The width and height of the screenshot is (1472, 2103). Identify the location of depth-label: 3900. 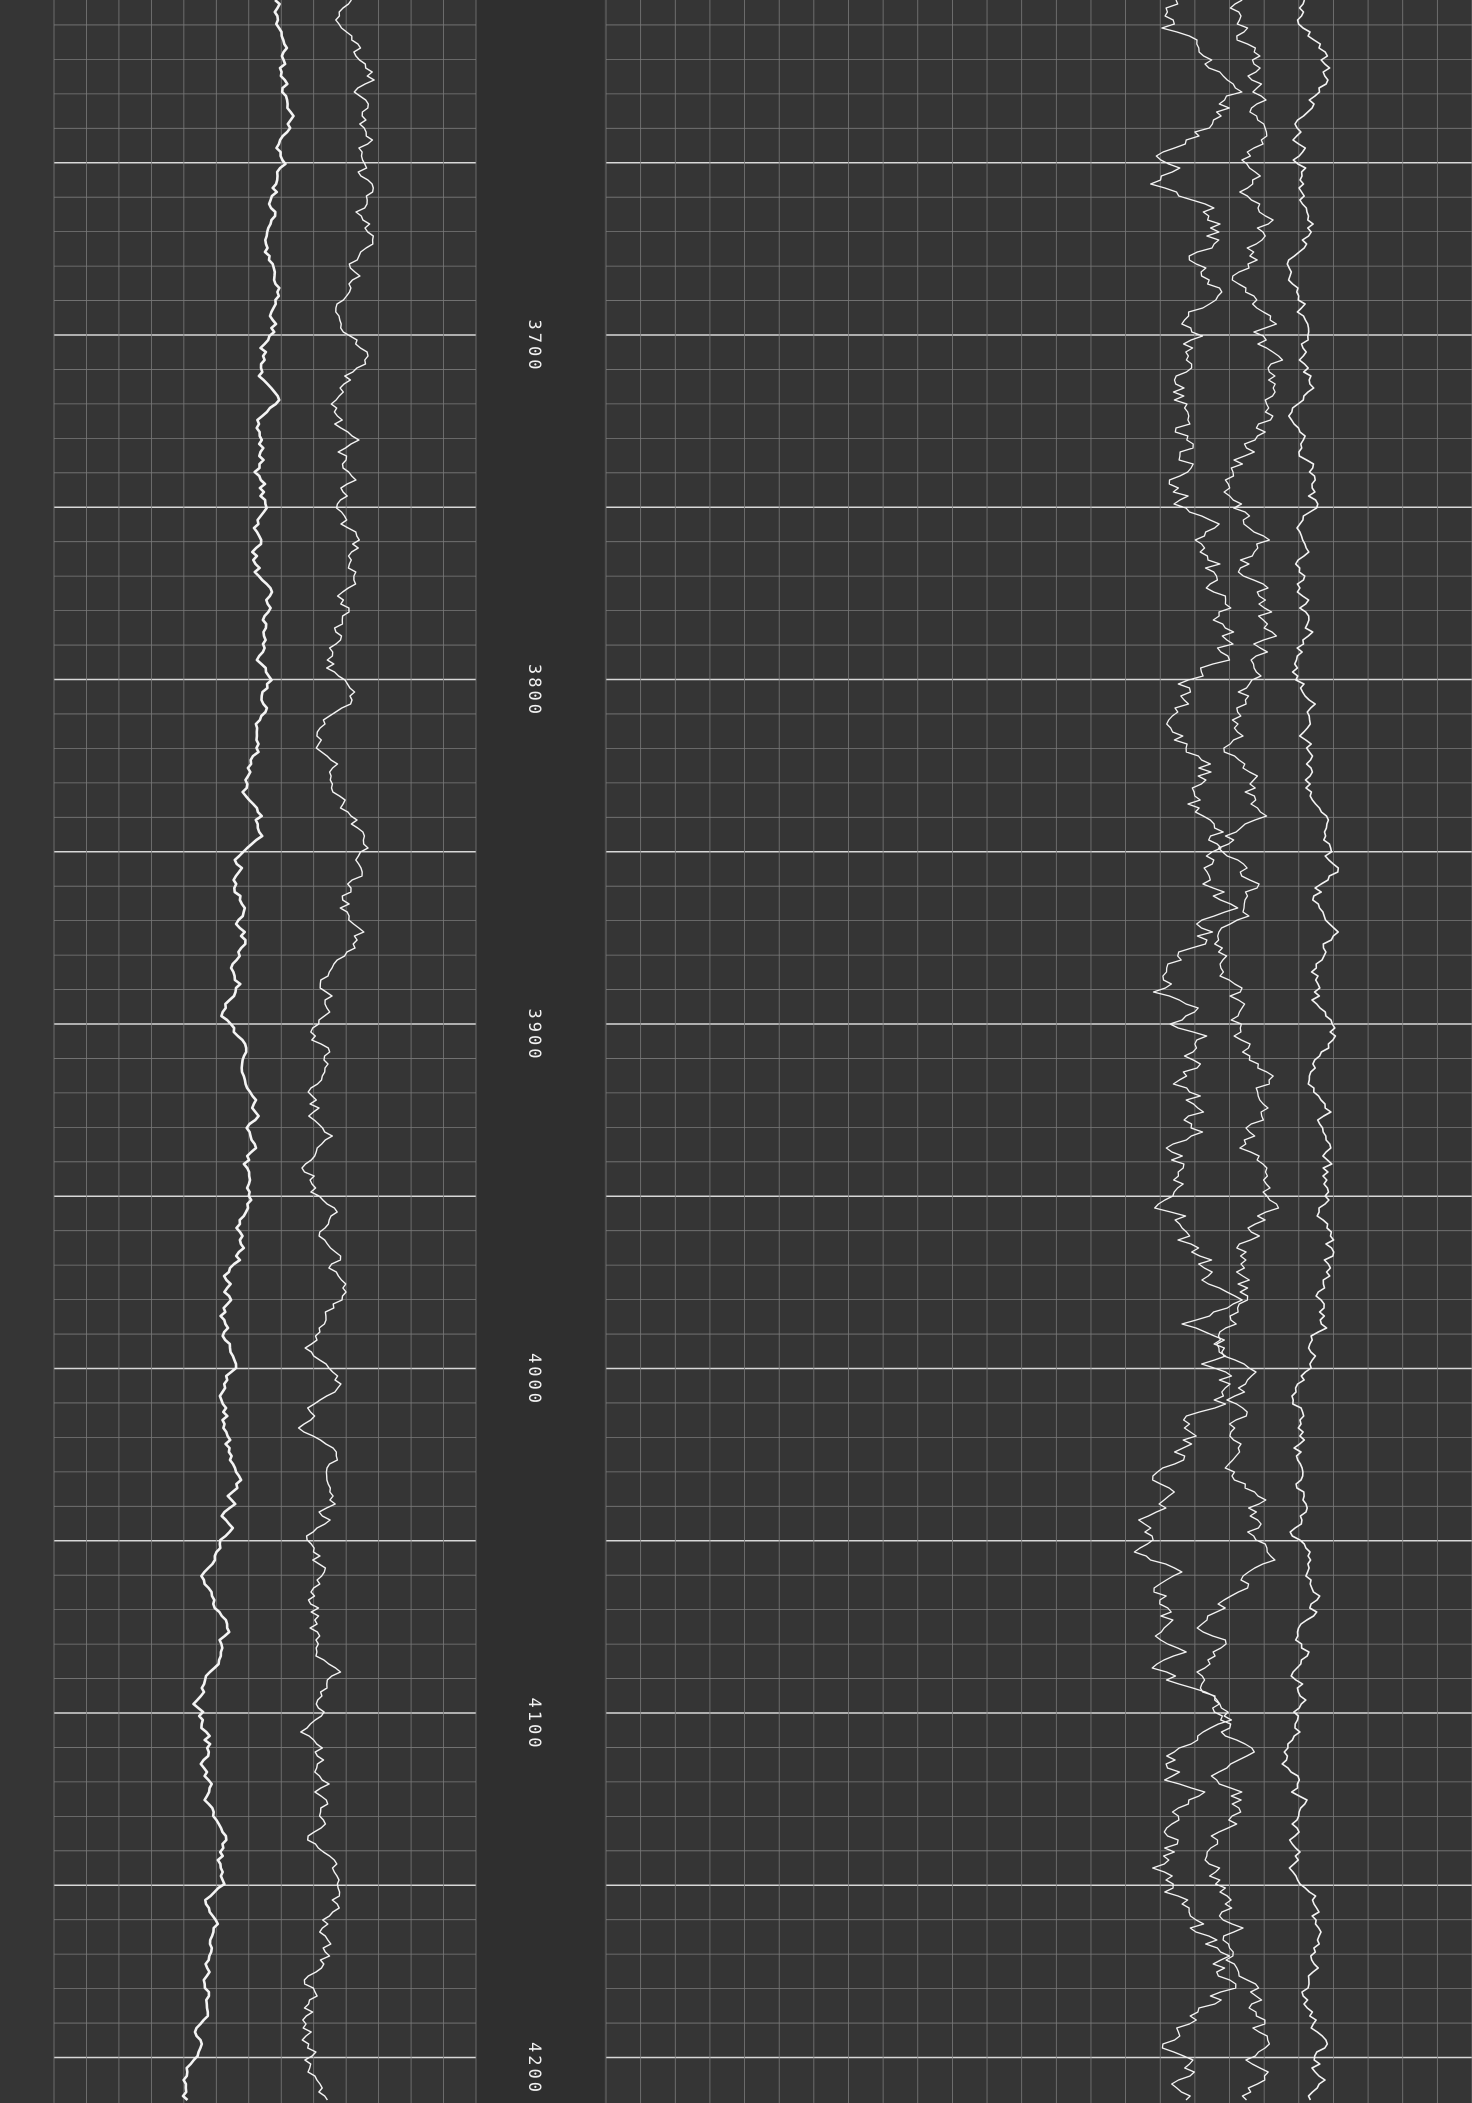
(534, 1035).